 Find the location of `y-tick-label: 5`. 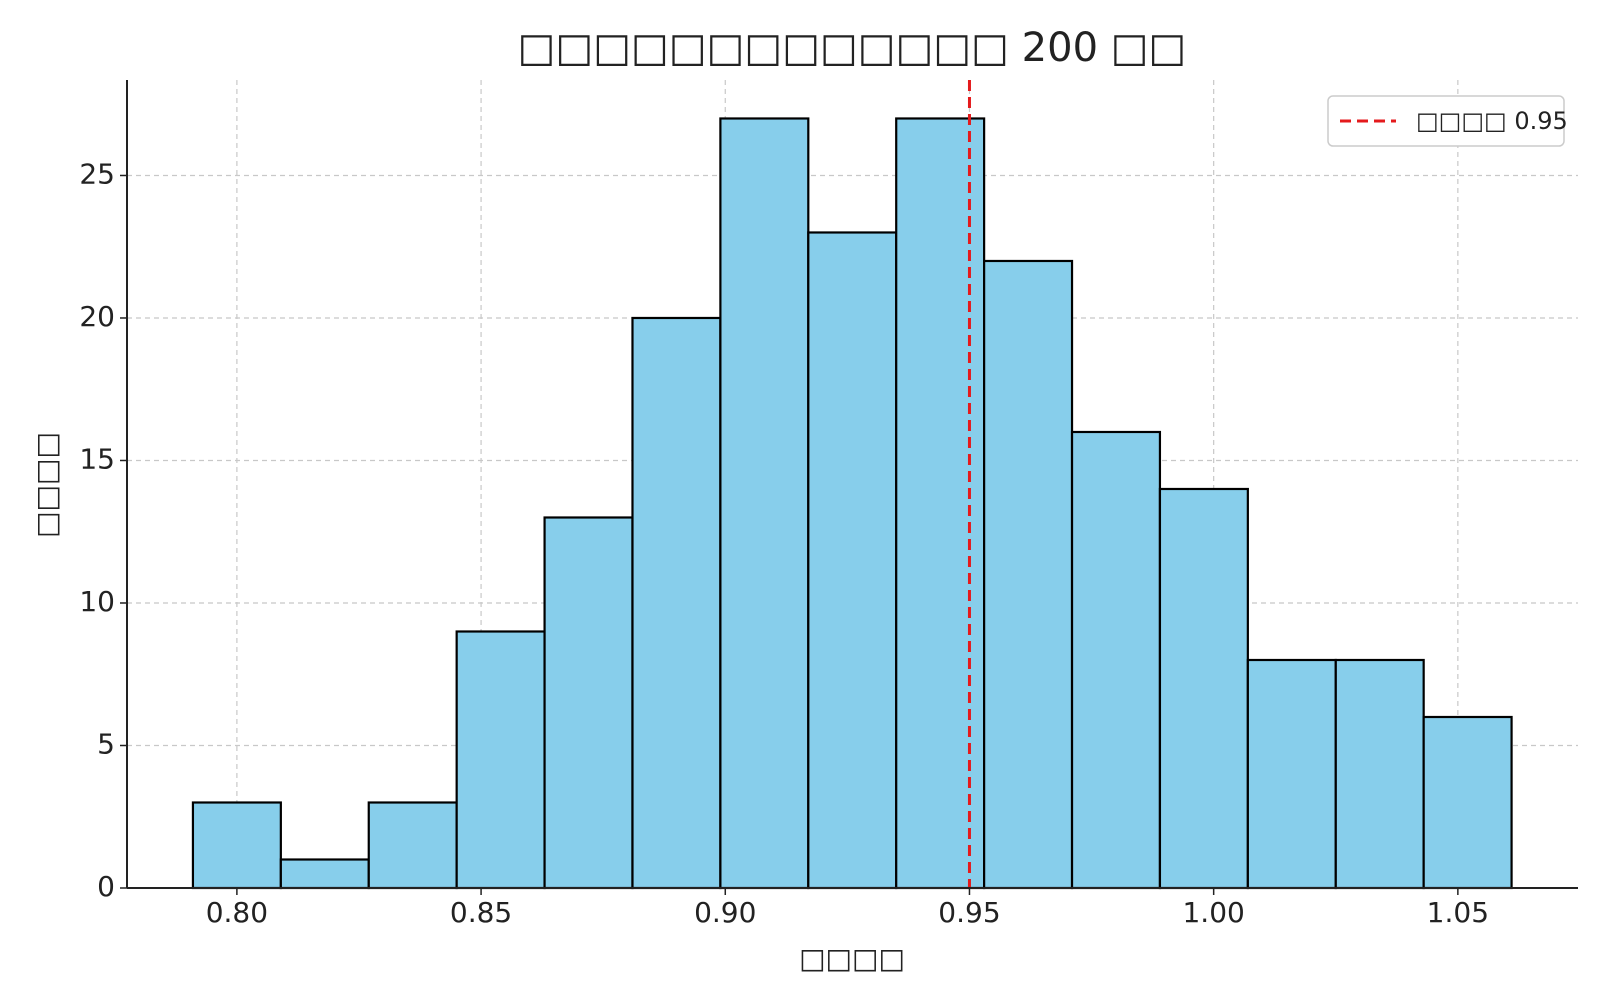

y-tick-label: 5 is located at coordinates (106, 743).